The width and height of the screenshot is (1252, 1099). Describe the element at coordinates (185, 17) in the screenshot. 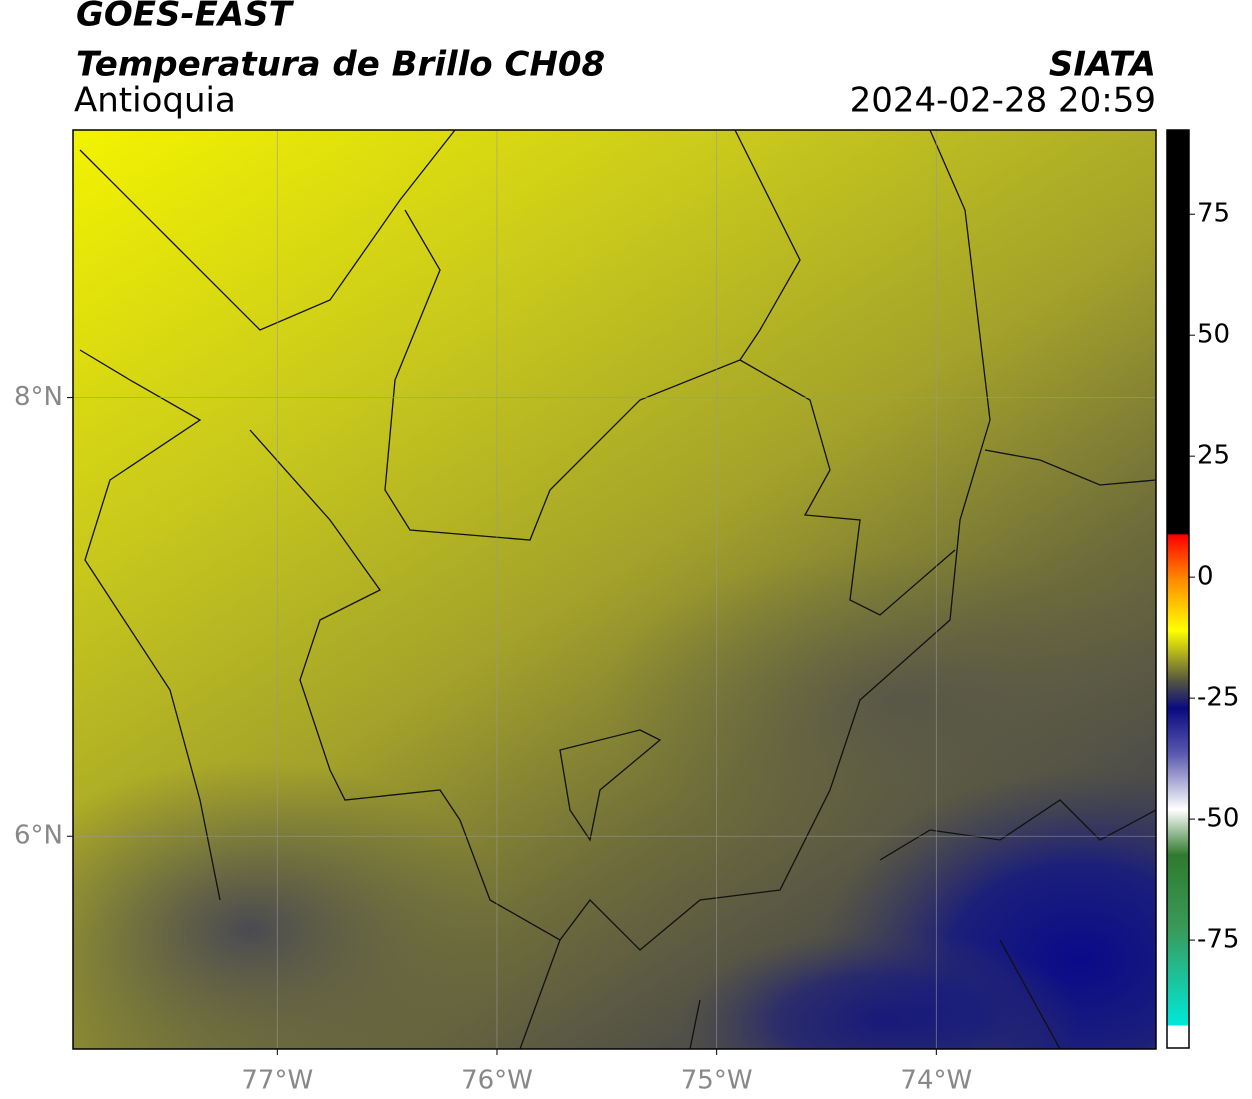

I see `title: GOES-EAST` at that location.